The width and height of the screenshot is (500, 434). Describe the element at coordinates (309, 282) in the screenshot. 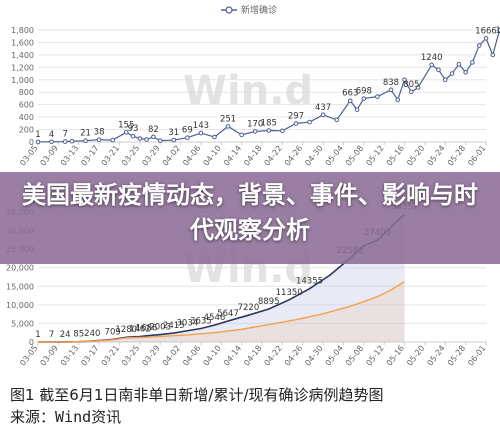

I see `data-label: 14355` at that location.